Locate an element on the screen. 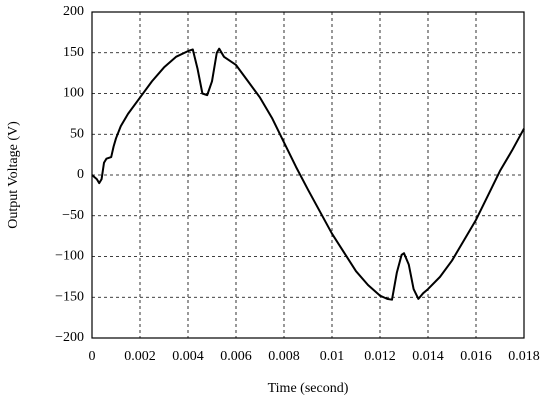  x-tick-label: 0.002 is located at coordinates (140, 356).